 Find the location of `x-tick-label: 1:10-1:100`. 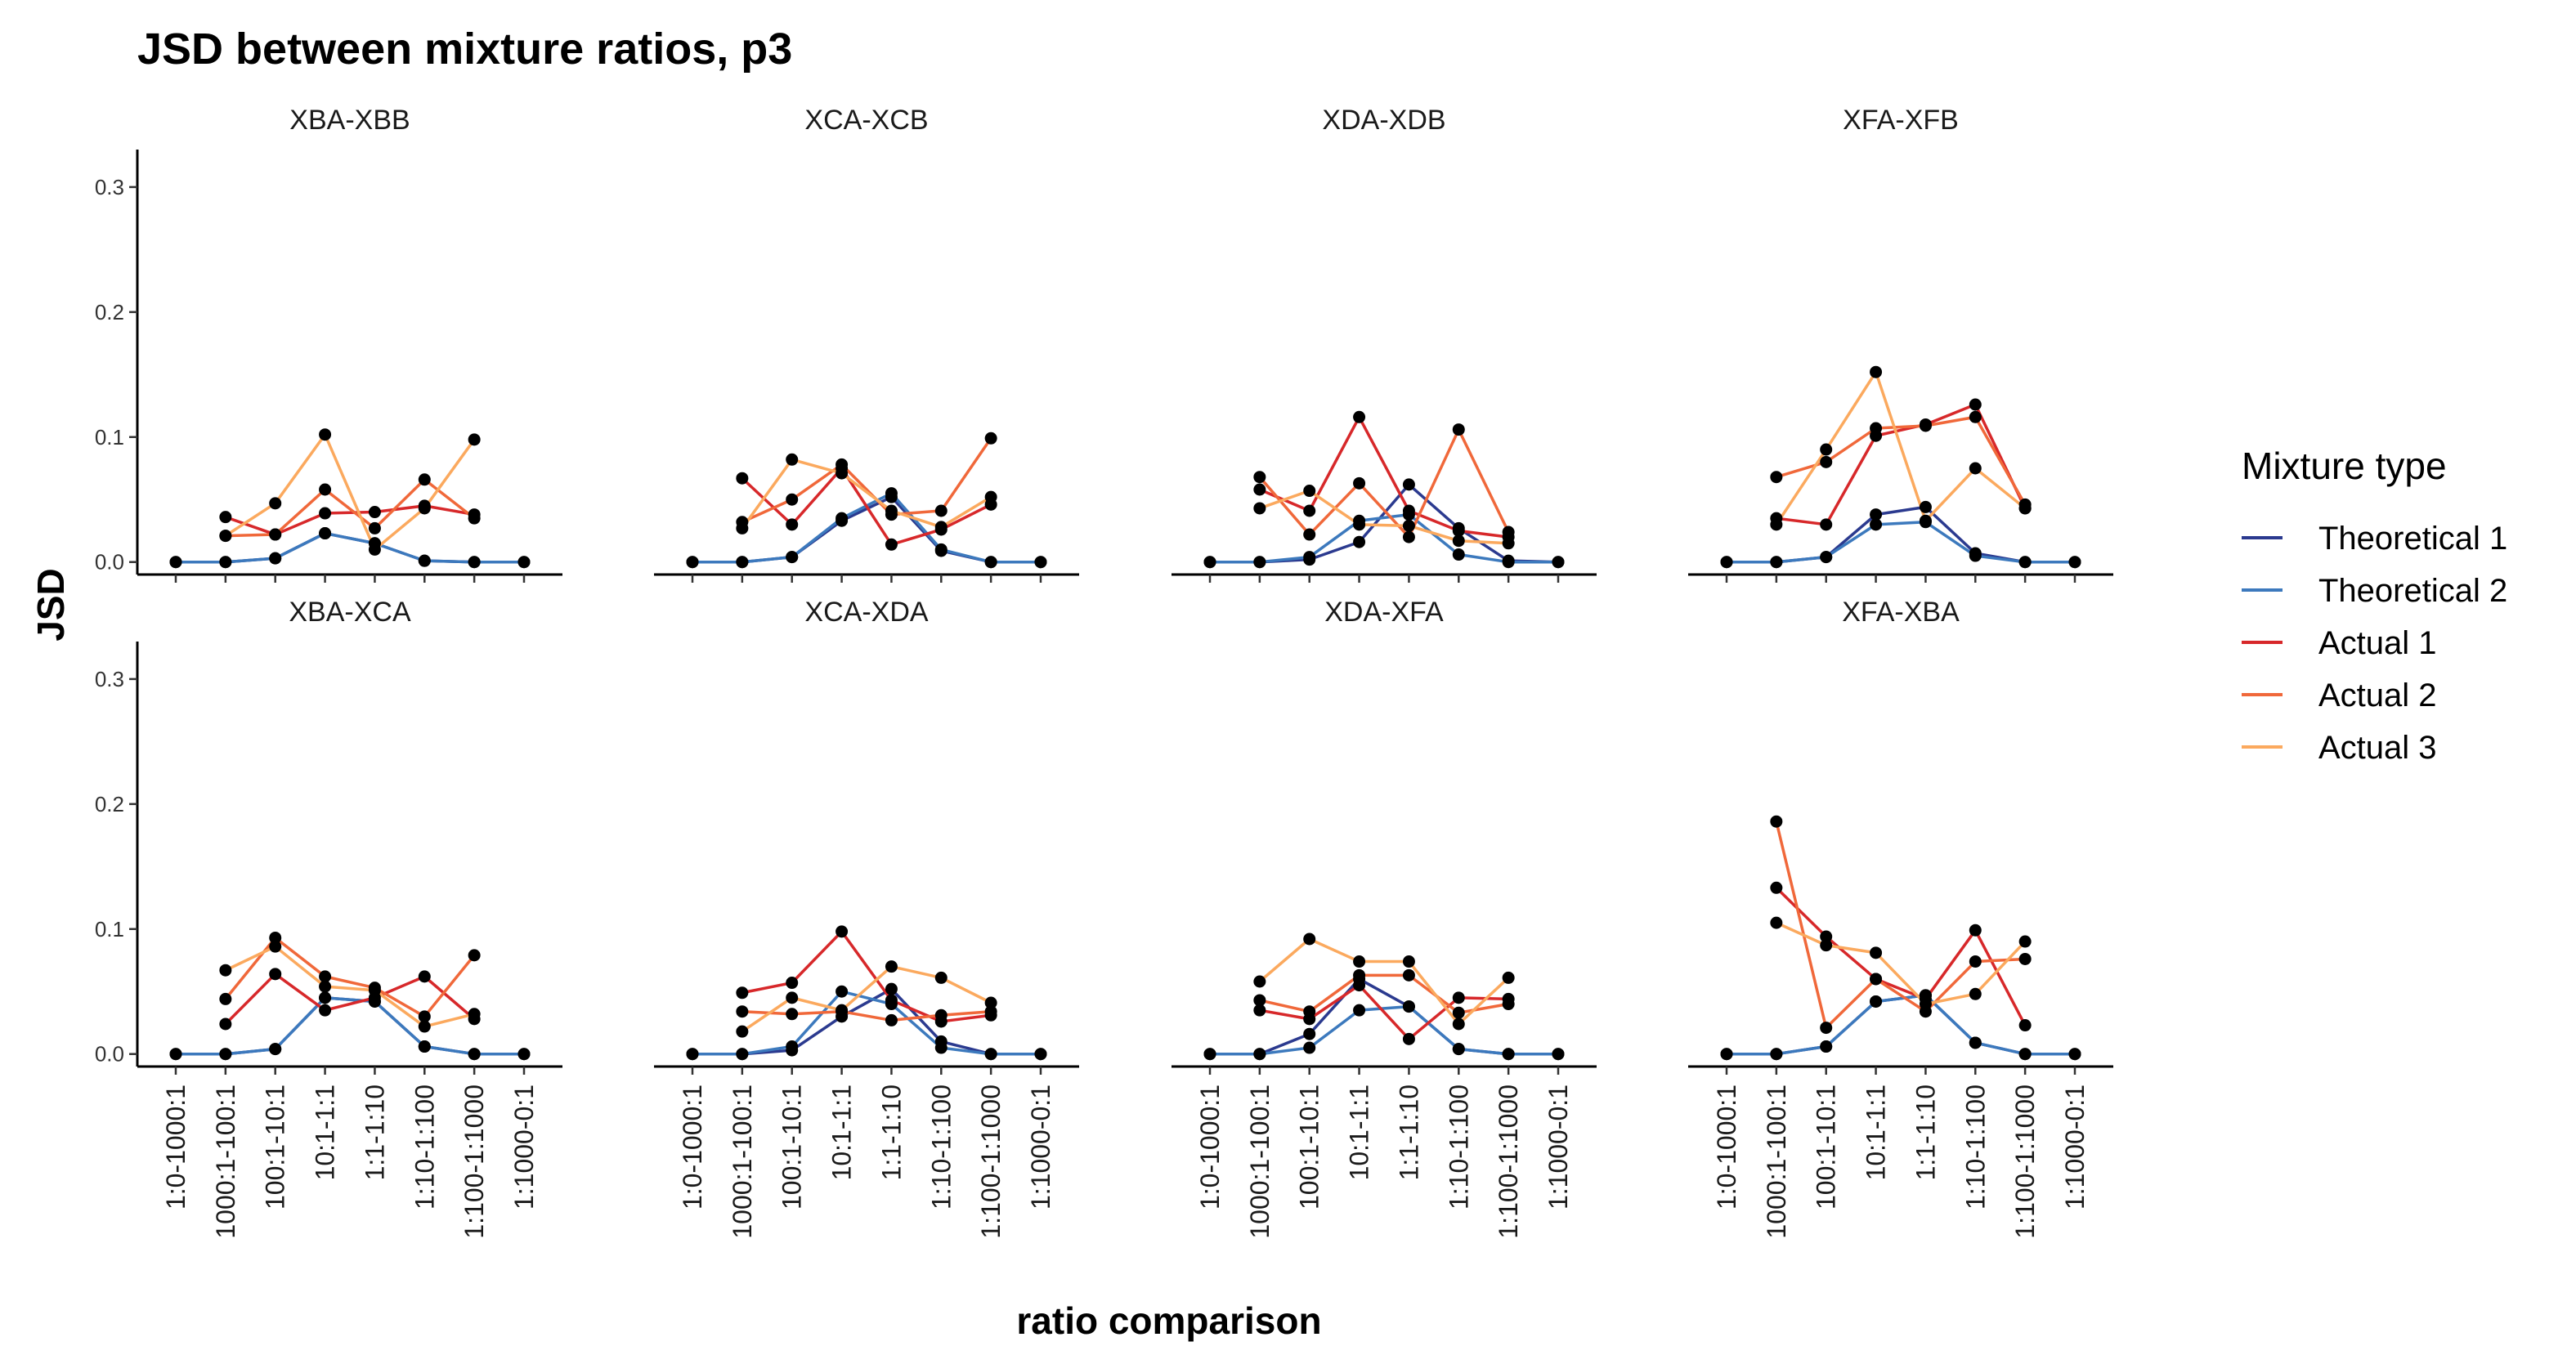

x-tick-label: 1:10-1:100 is located at coordinates (425, 1147).